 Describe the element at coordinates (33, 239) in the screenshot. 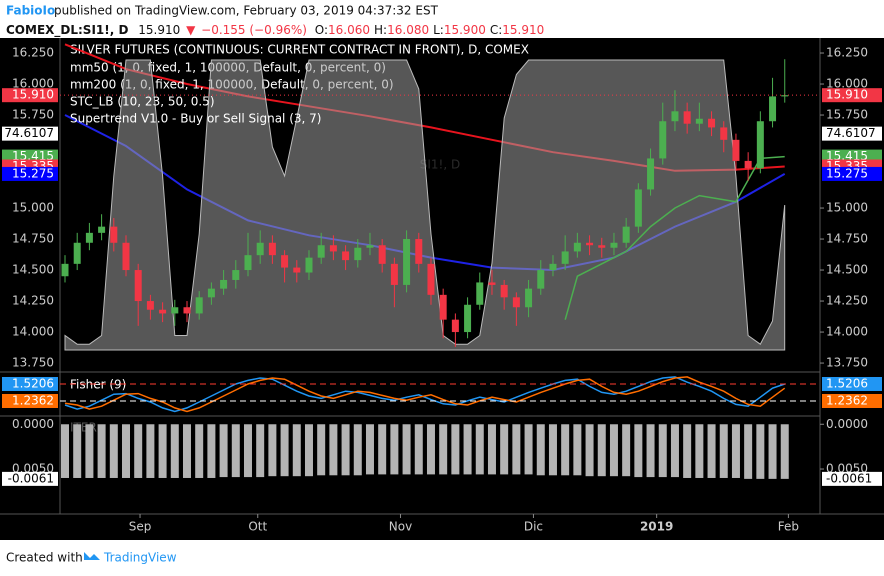

I see `y-tick-label: 14.750` at that location.